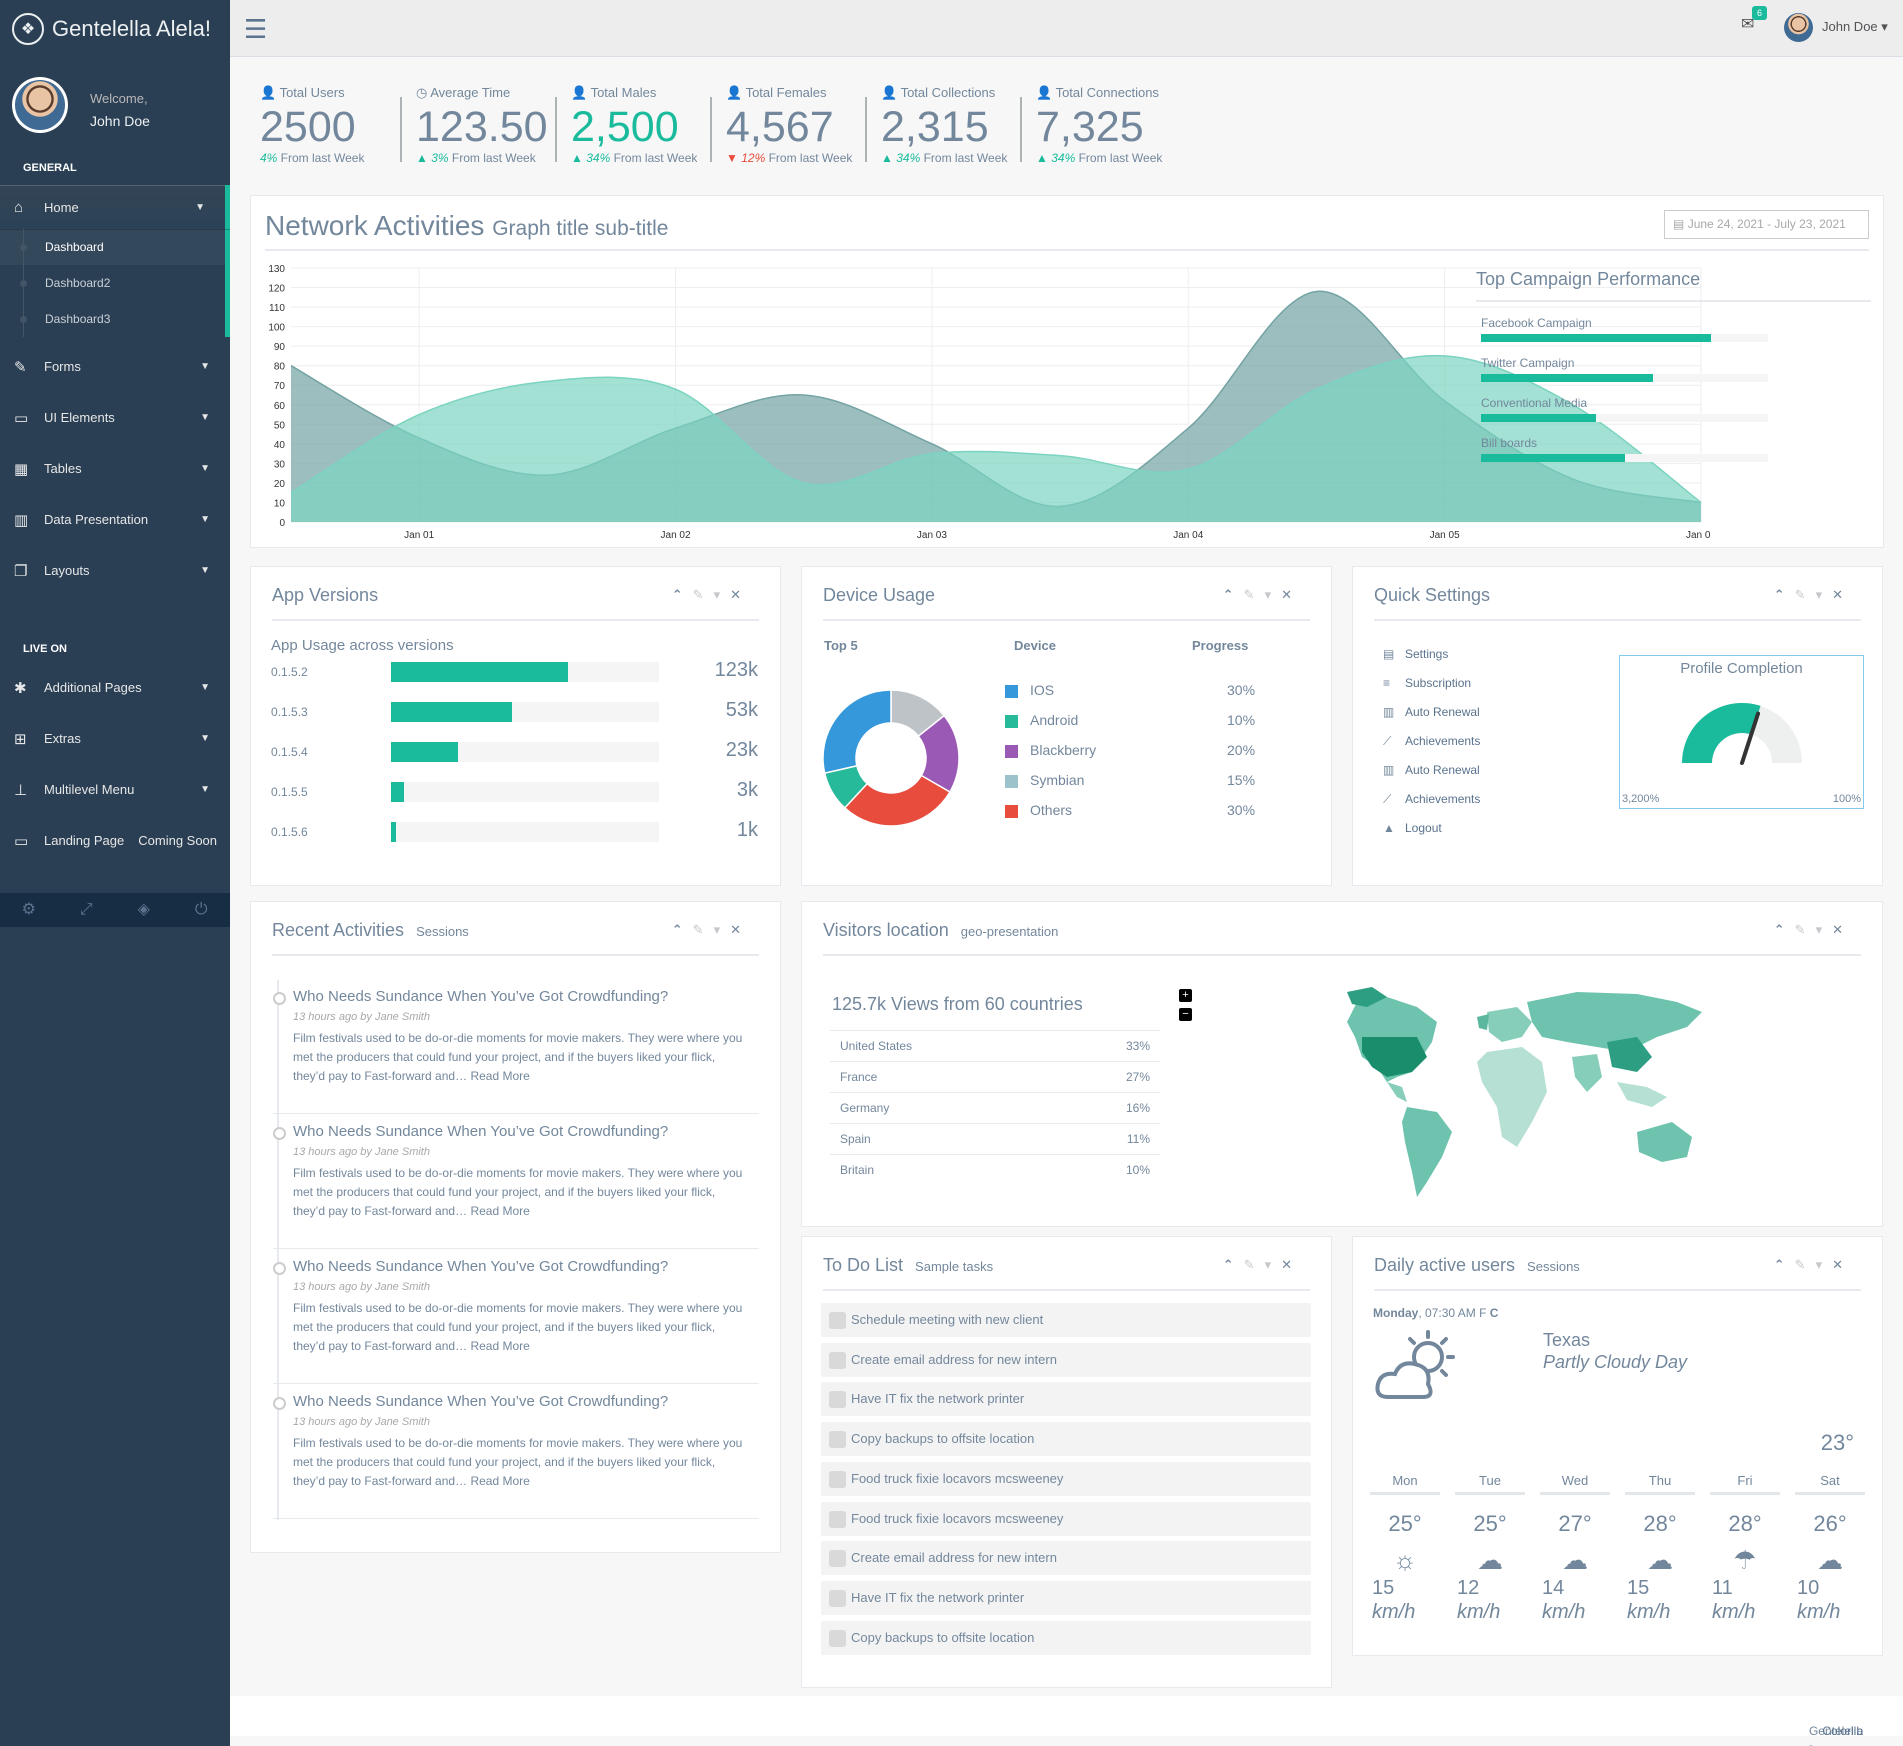 Image resolution: width=1903 pixels, height=1746 pixels. Describe the element at coordinates (115, 28) in the screenshot. I see `brand: ❖ Gentelella Alela!` at that location.